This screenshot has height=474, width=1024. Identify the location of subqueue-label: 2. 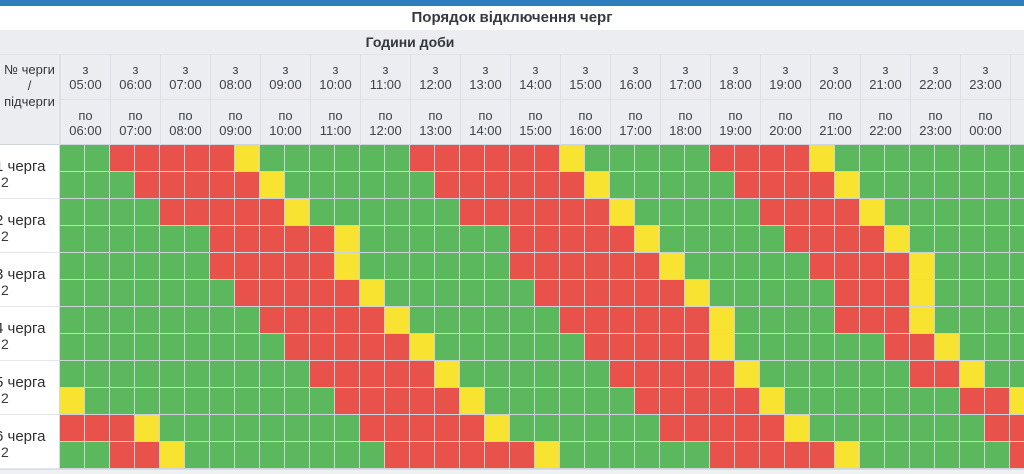
(5, 344).